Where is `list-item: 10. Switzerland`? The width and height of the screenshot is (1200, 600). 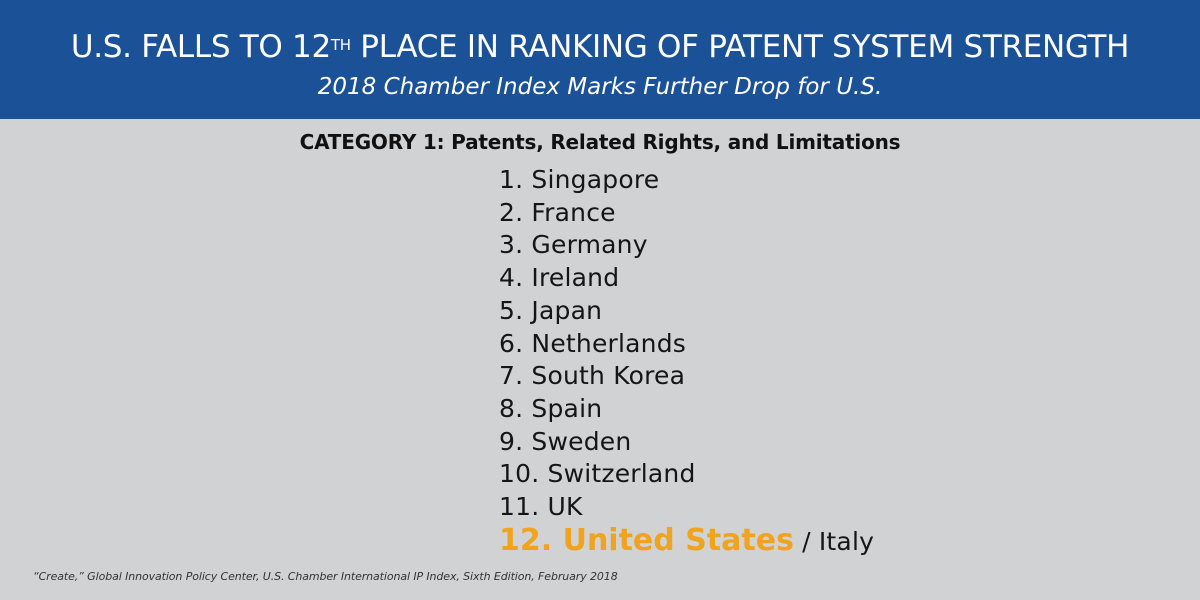 list-item: 10. Switzerland is located at coordinates (686, 474).